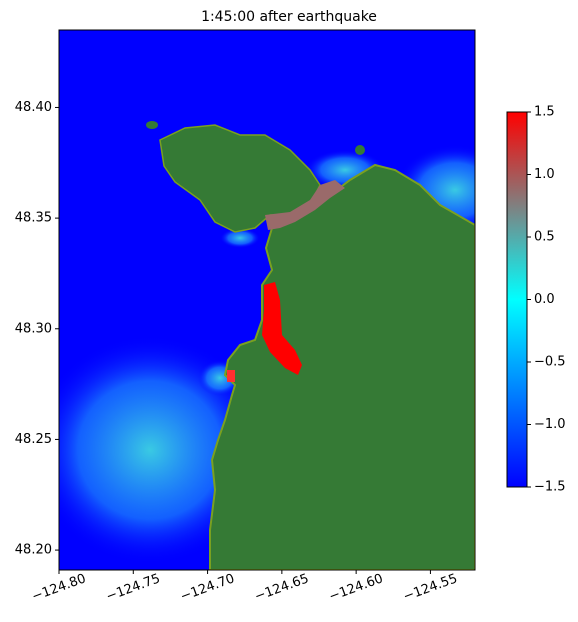  What do you see at coordinates (430, 587) in the screenshot?
I see `x-tick-label: −124.55` at bounding box center [430, 587].